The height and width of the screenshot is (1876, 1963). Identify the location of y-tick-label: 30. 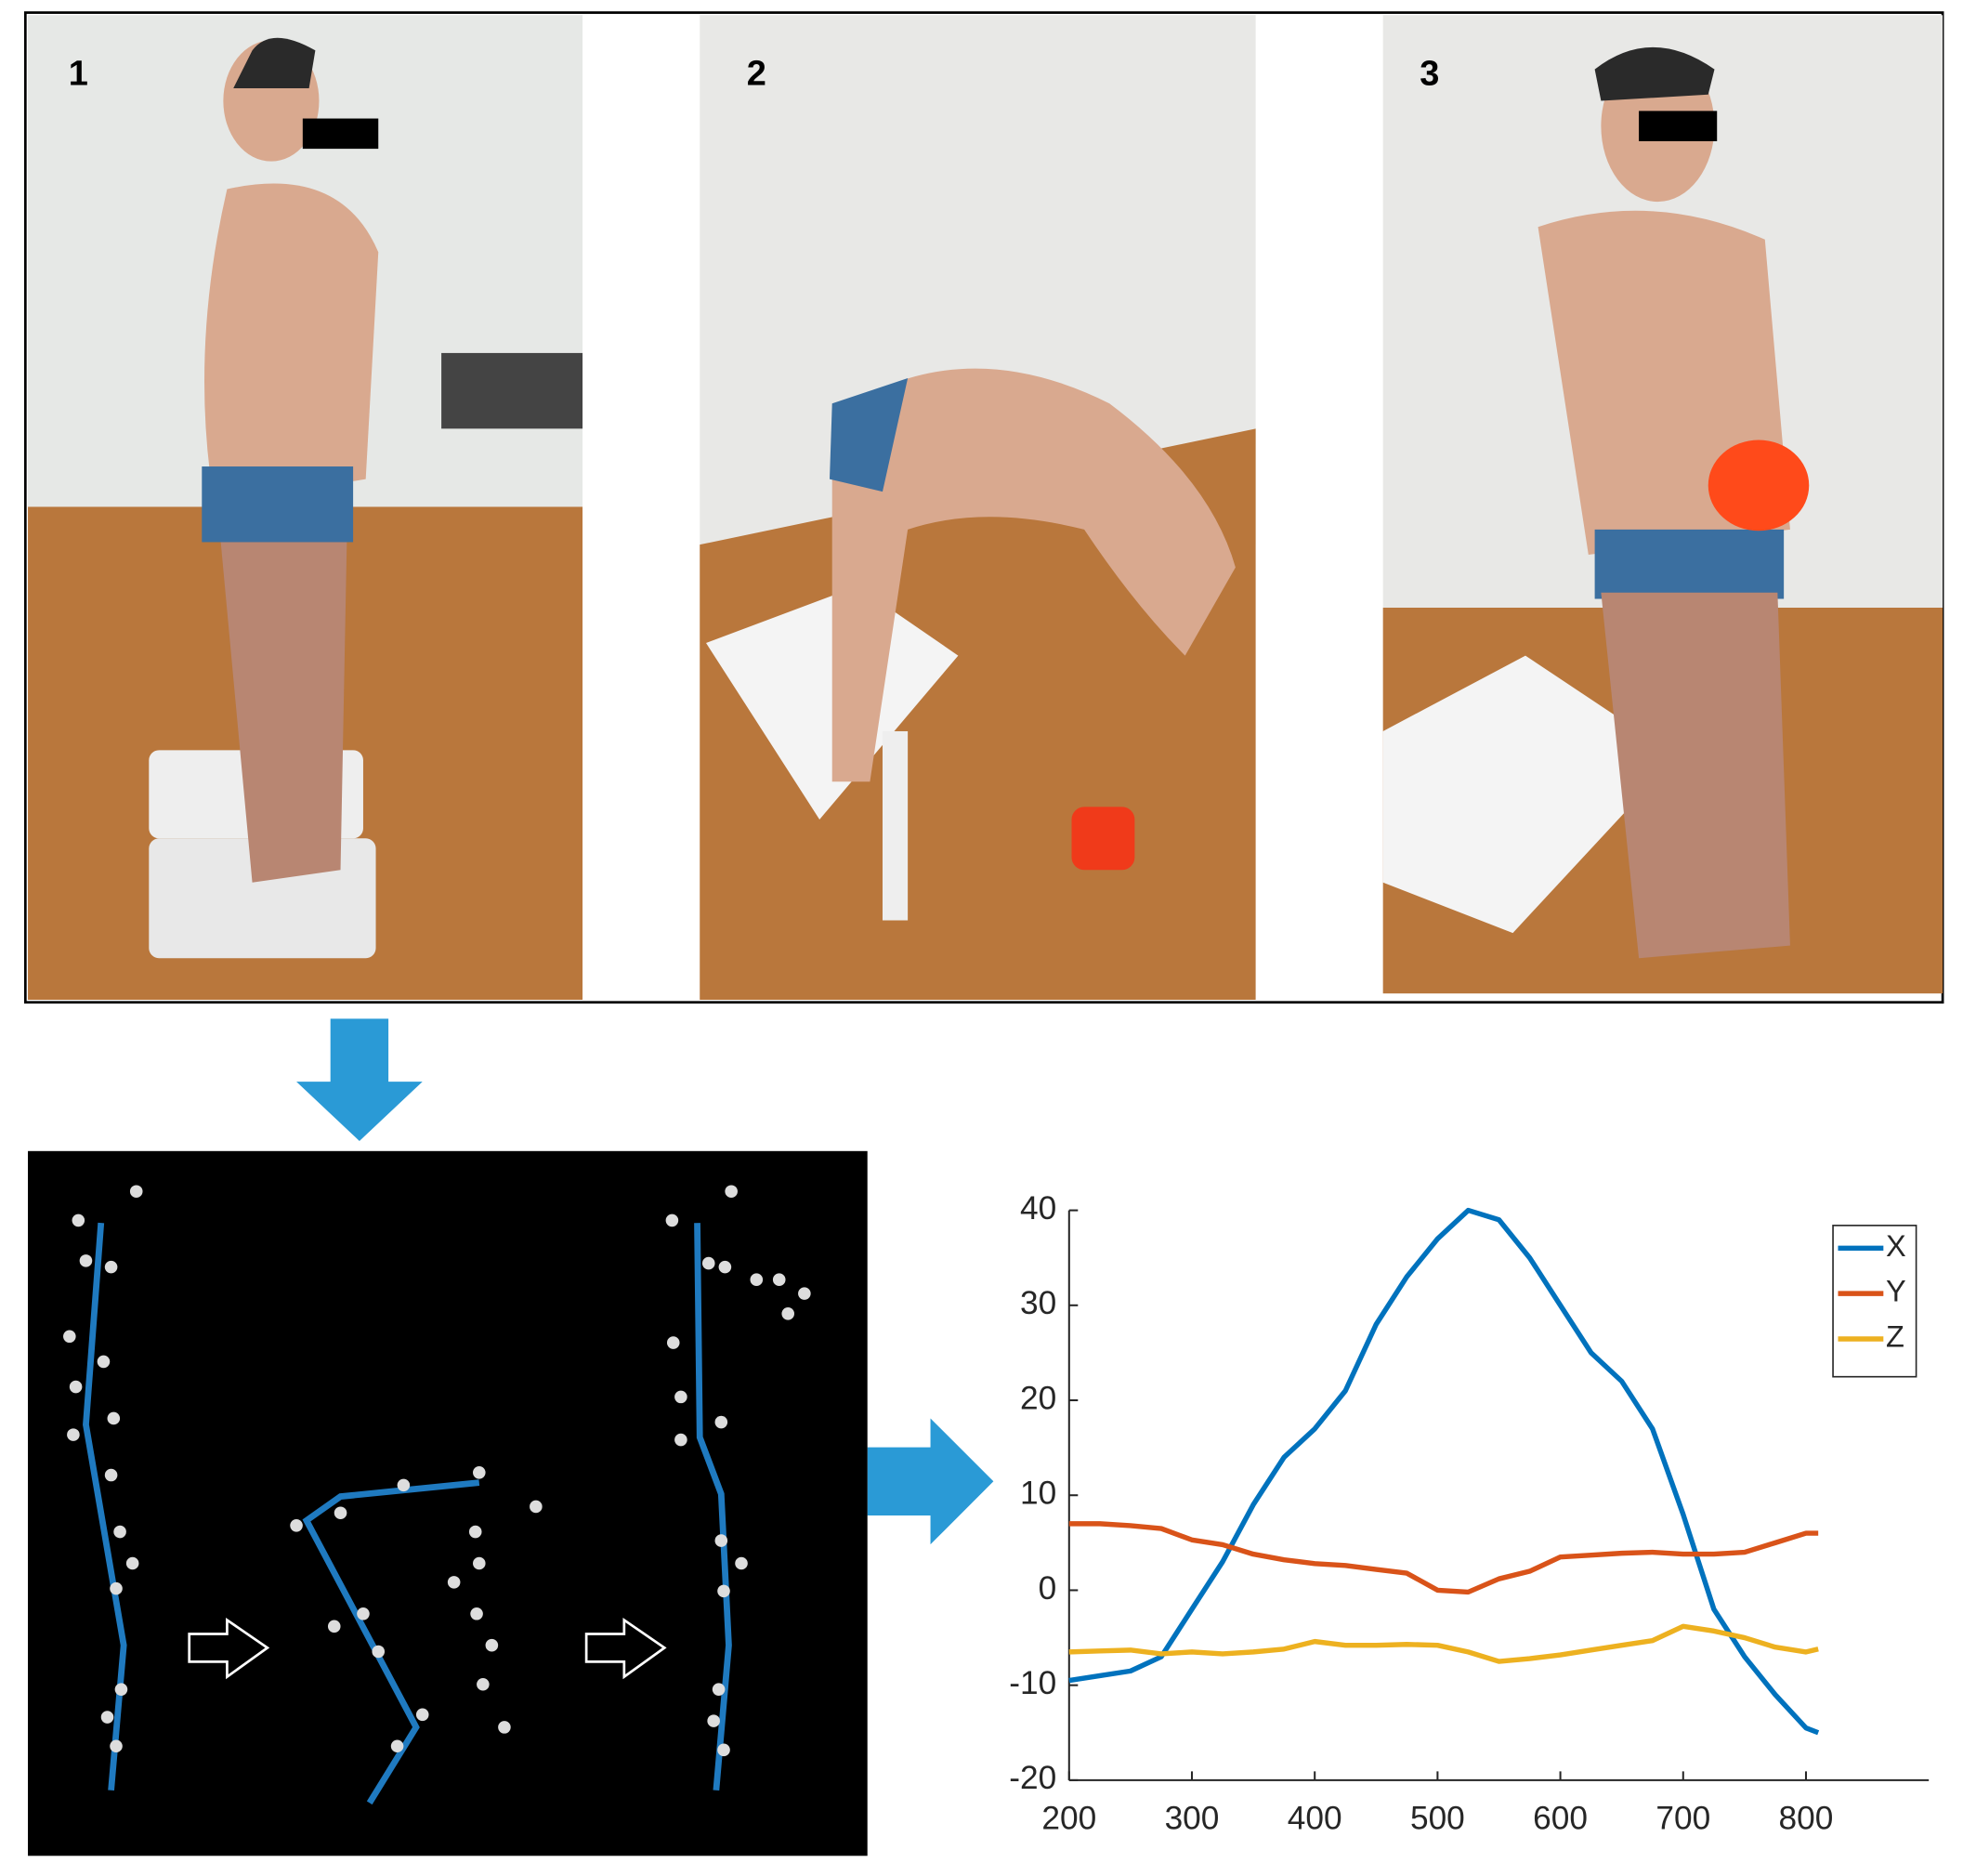
(1038, 1303).